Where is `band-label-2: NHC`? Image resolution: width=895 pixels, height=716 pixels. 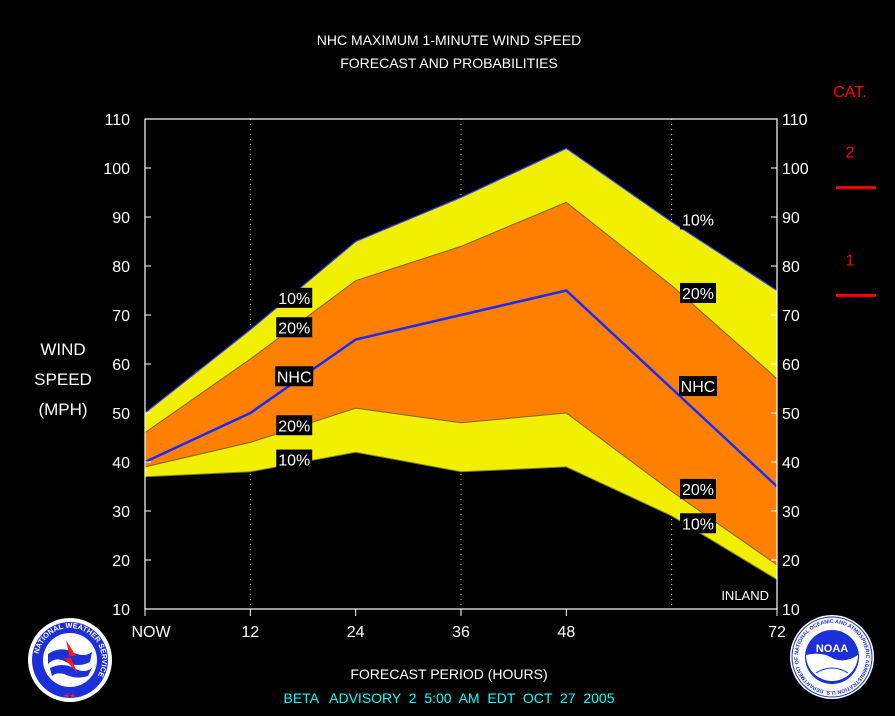 band-label-2: NHC is located at coordinates (294, 377).